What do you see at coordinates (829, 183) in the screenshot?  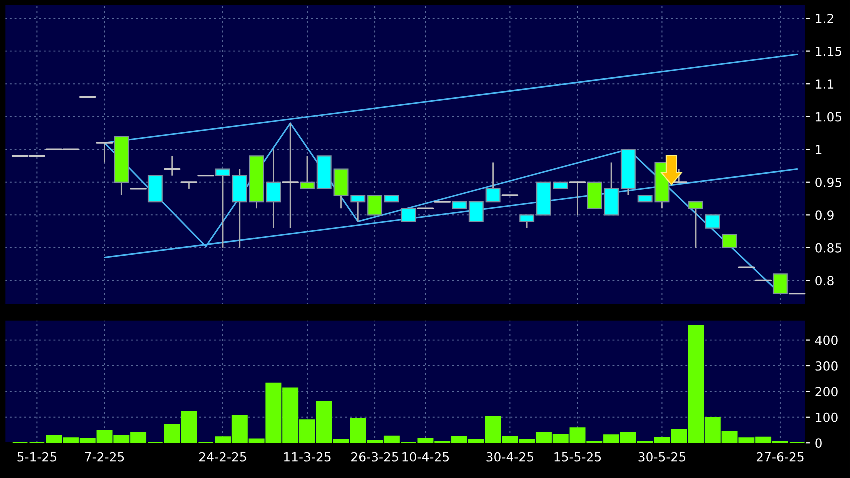 I see `y-tick-label: 0.95` at bounding box center [829, 183].